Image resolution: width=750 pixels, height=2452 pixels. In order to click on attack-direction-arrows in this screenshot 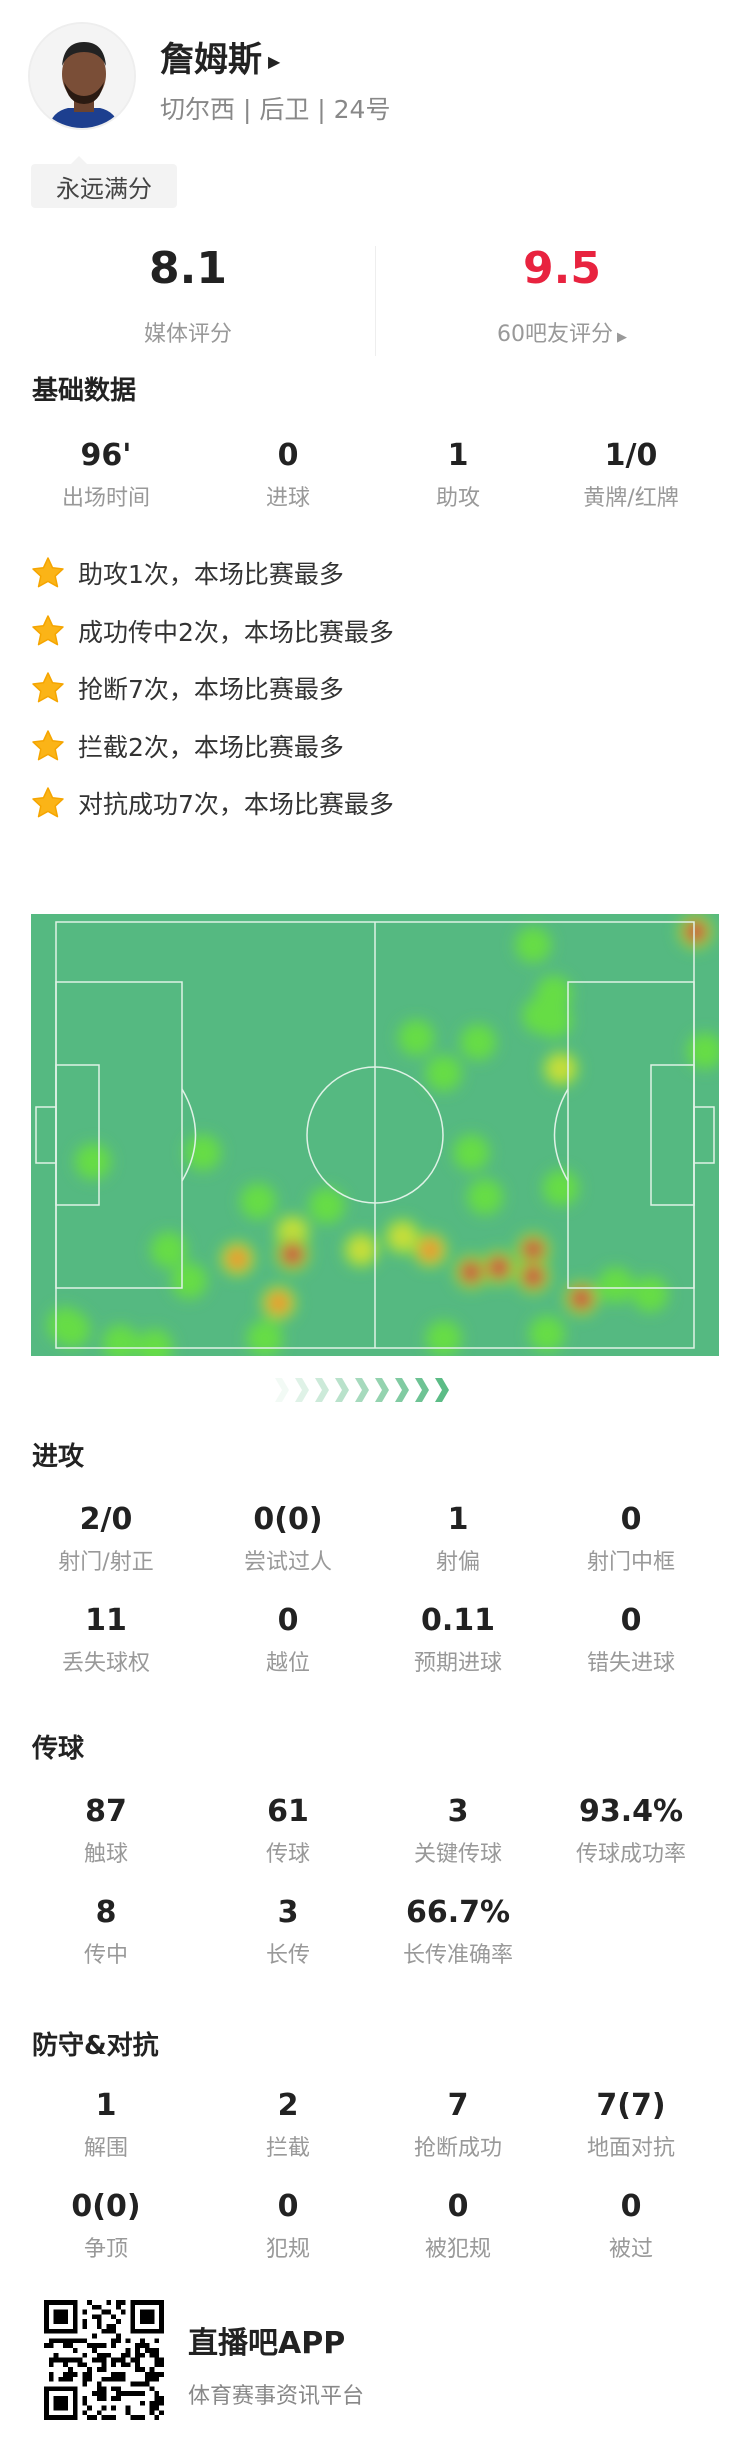, I will do `click(365, 1390)`.